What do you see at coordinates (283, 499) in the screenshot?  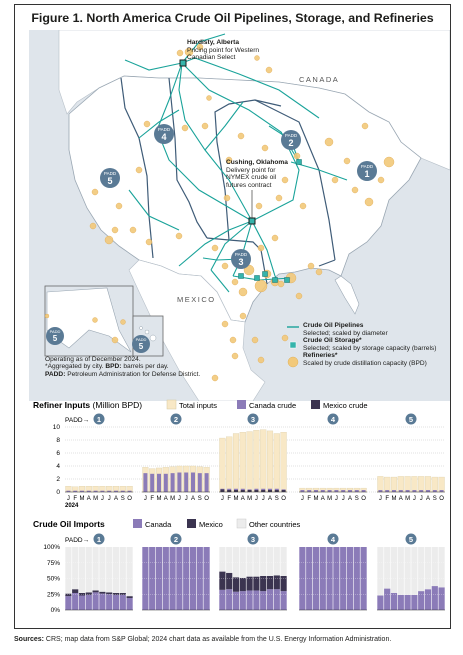 I see `inputs-month-label: O` at bounding box center [283, 499].